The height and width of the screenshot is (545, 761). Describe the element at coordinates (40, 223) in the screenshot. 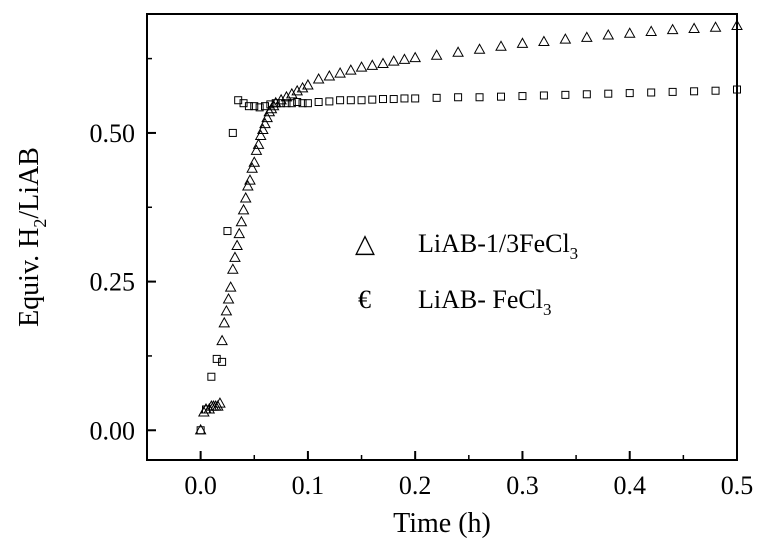

I see `y-axis-label-sub: 2` at that location.